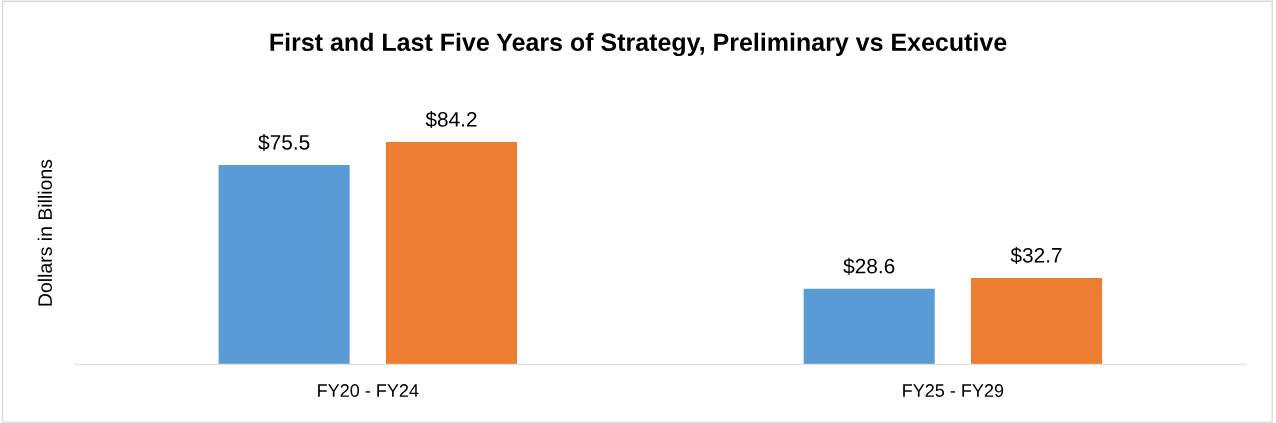  I want to click on x-tick-label: FY25 - FY29, so click(953, 390).